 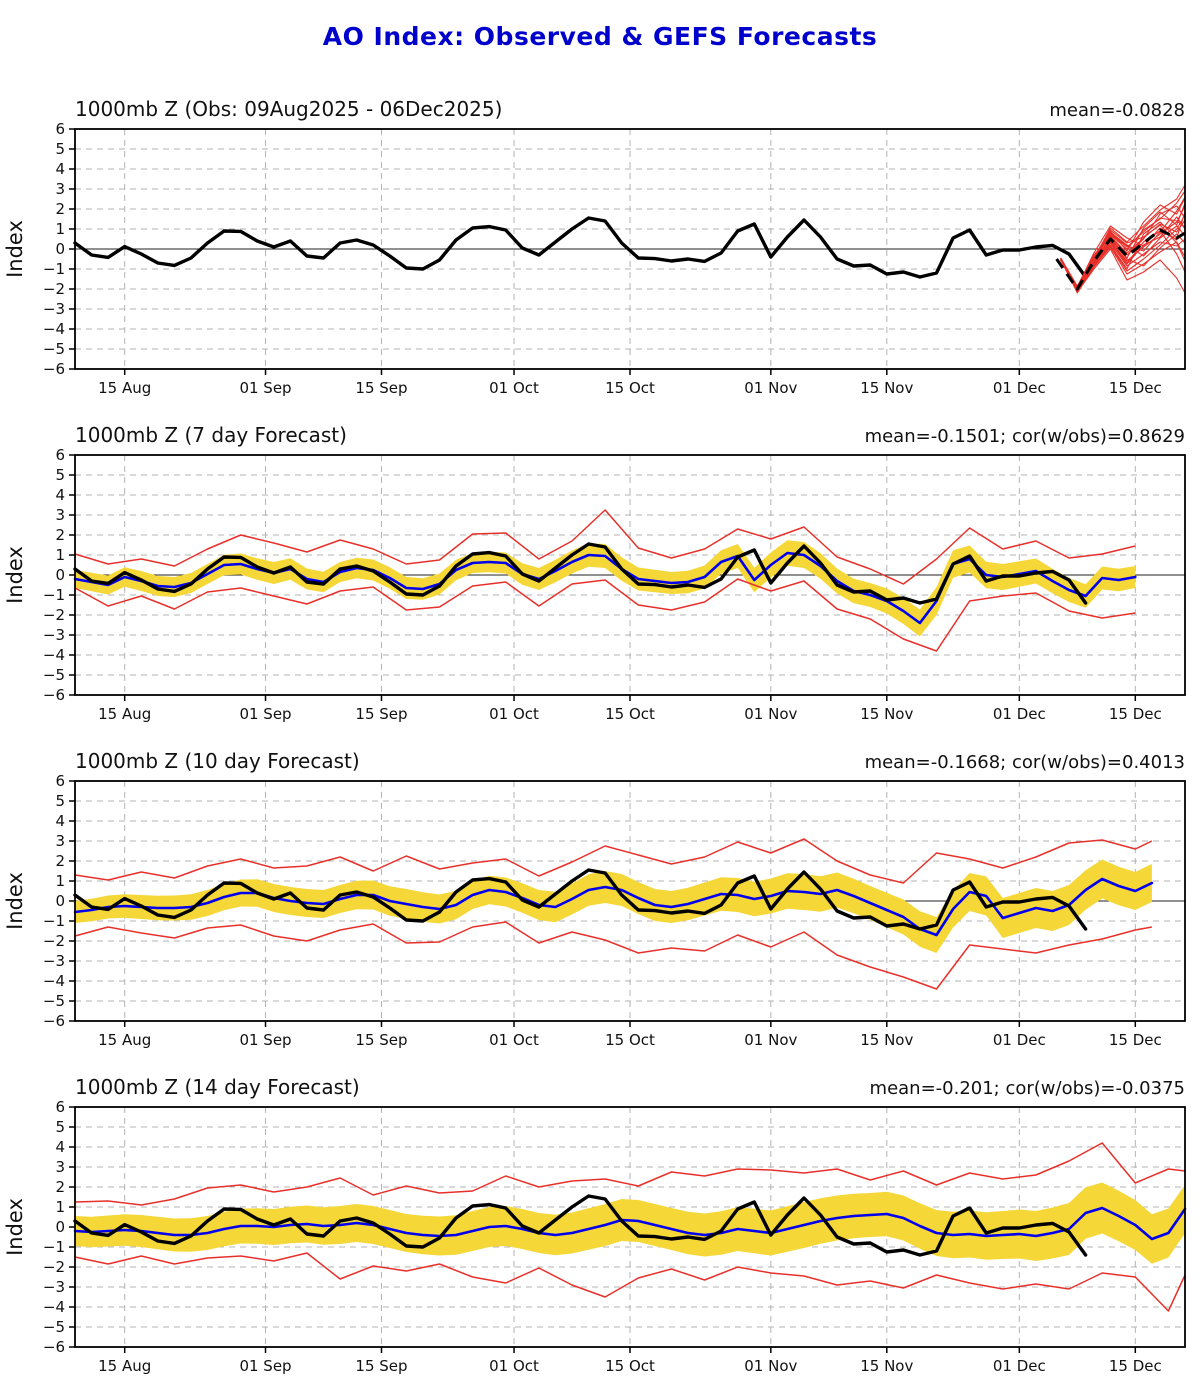 I want to click on spread-band, so click(x=613, y=906).